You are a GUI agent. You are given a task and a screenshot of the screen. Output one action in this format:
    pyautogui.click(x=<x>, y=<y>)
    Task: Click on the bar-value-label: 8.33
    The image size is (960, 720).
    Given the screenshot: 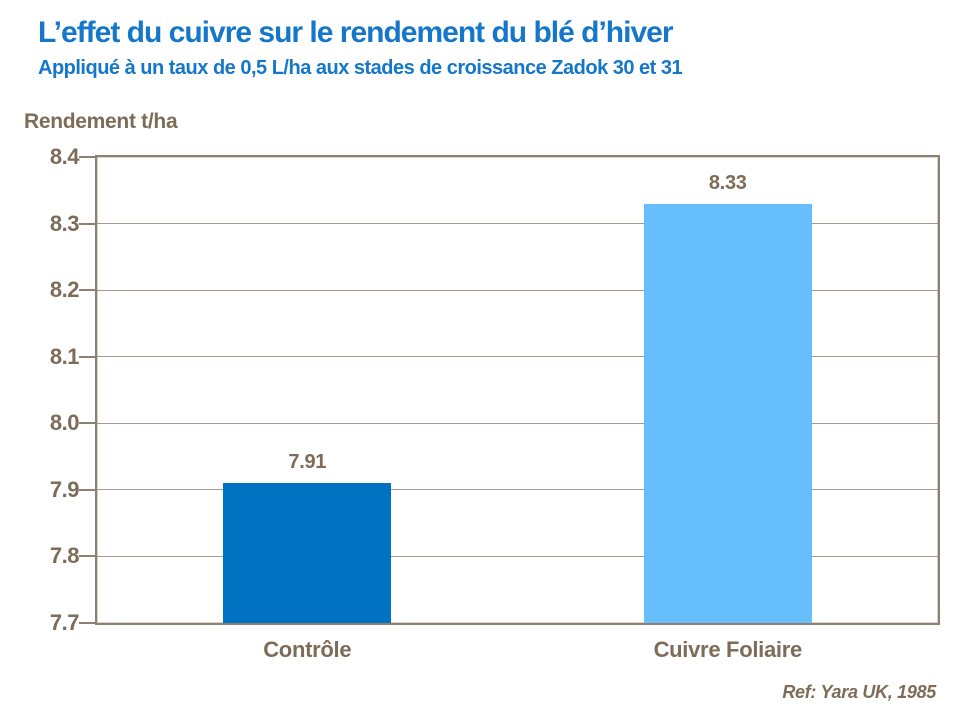 What is the action you would take?
    pyautogui.click(x=727, y=182)
    